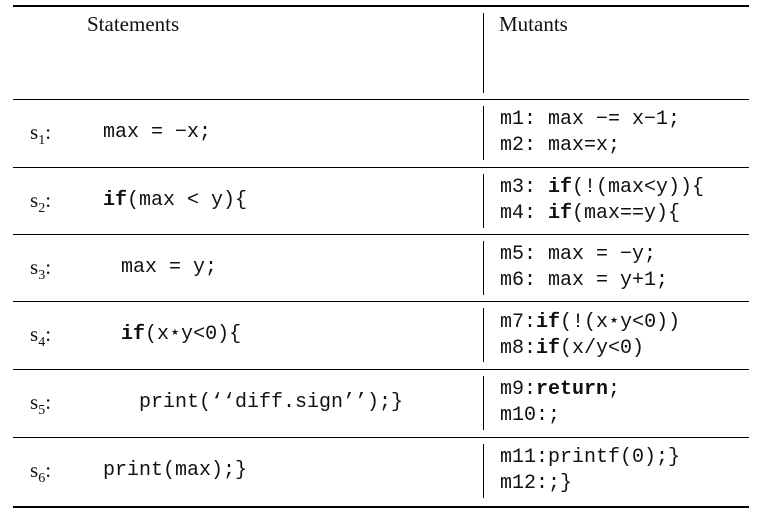 This screenshot has height=522, width=761. I want to click on mutant-line: m4: if(max==y){, so click(590, 213).